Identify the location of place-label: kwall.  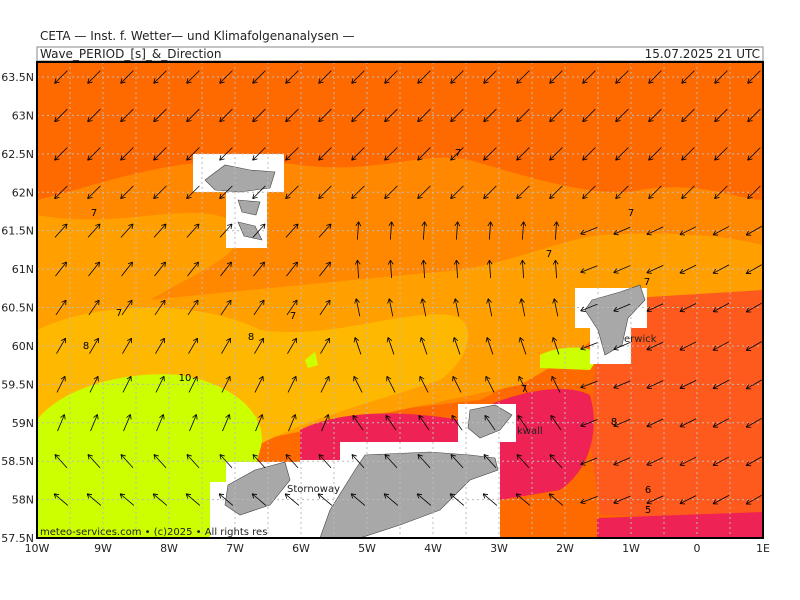
(530, 431).